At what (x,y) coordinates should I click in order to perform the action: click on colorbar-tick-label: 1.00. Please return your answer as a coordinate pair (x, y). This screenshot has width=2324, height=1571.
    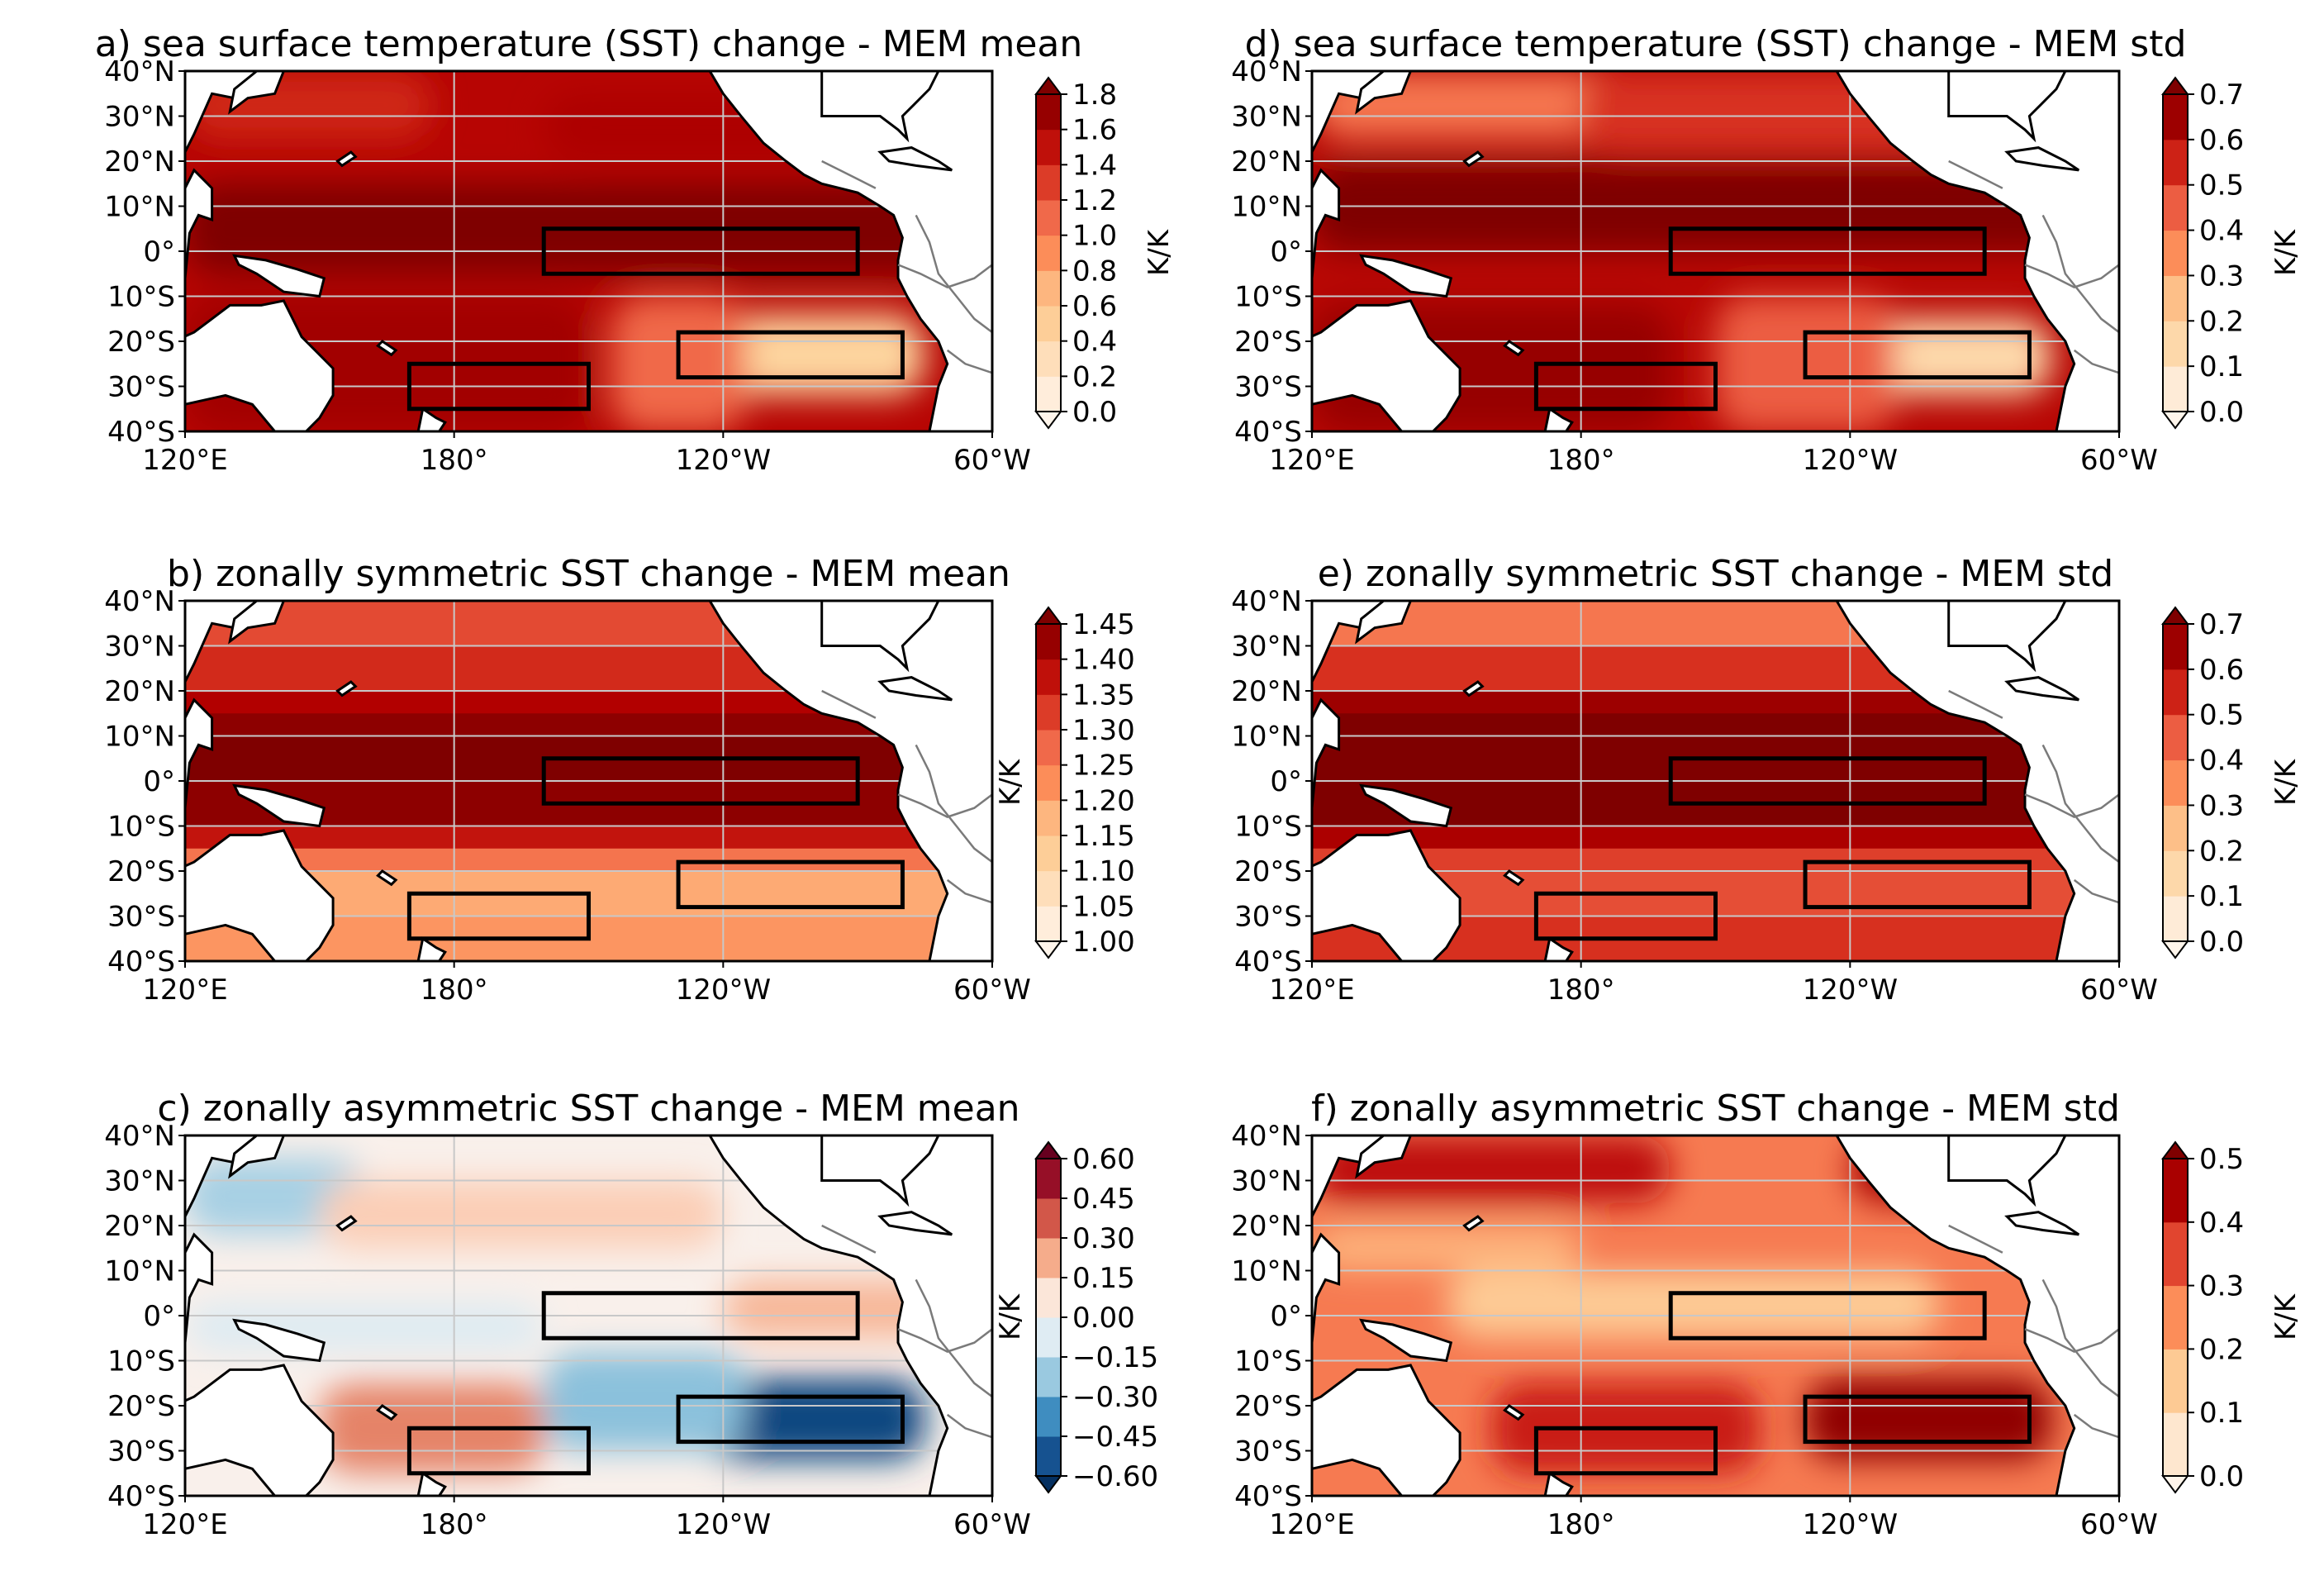
    Looking at the image, I should click on (1103, 942).